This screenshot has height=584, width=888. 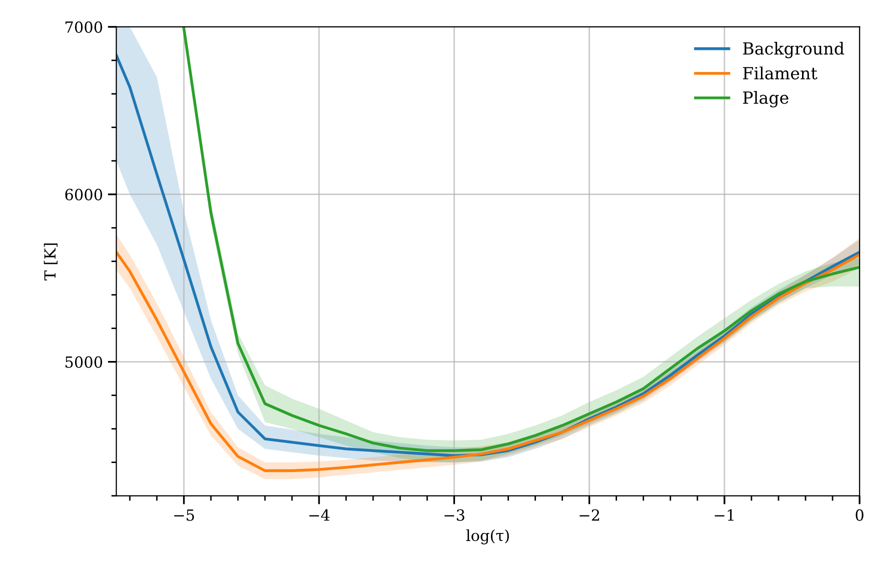 I want to click on x-axis-title: log(τ), so click(x=487, y=536).